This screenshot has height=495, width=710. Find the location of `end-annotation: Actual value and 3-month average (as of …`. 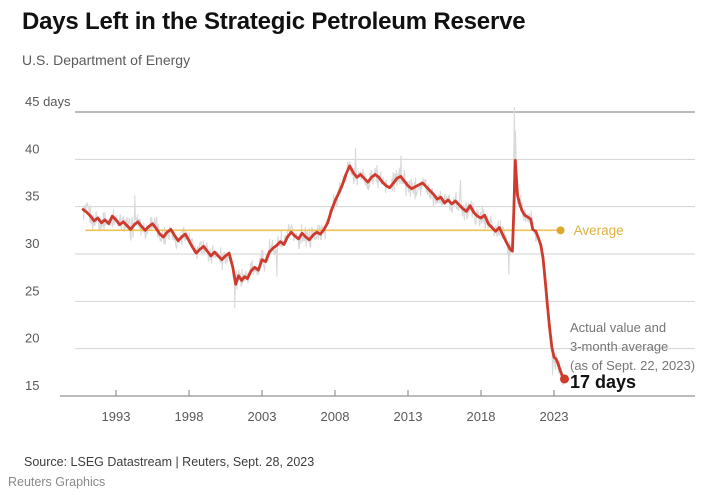

end-annotation: Actual value and 3-month average (as of … is located at coordinates (640, 346).